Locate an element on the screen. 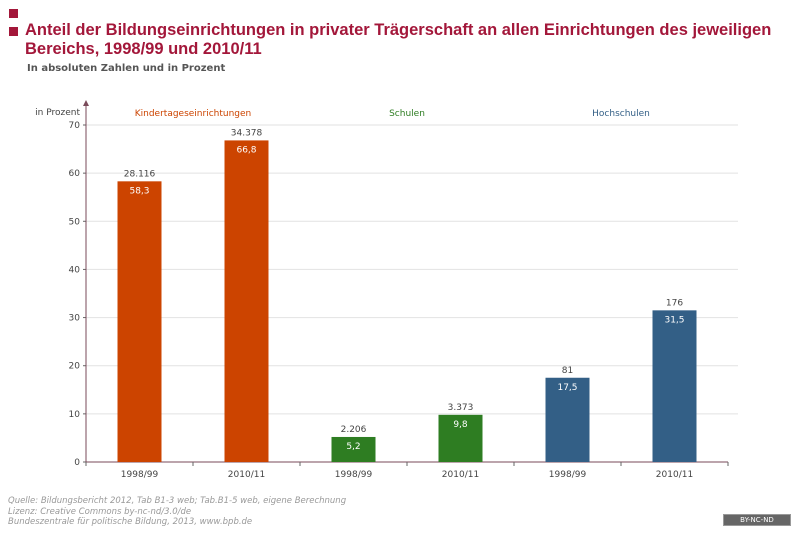 This screenshot has width=800, height=534. bar-value-label: 17,5 is located at coordinates (567, 388).